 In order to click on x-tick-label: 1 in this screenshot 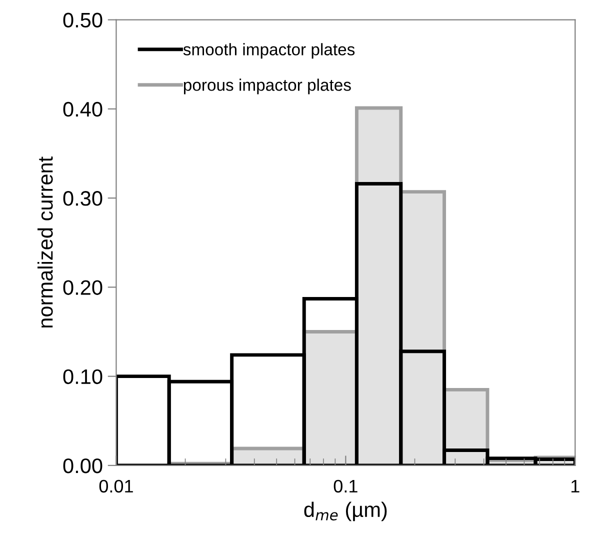, I will do `click(575, 486)`.